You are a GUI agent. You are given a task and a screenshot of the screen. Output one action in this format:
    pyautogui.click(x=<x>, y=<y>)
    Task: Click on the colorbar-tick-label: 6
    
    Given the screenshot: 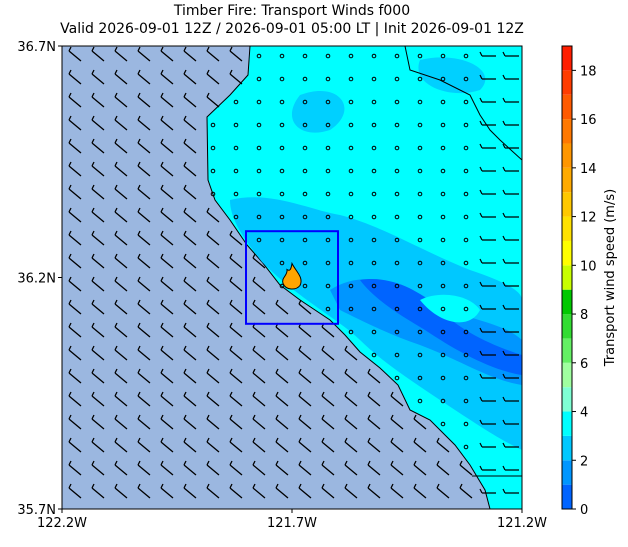 What is the action you would take?
    pyautogui.click(x=584, y=364)
    